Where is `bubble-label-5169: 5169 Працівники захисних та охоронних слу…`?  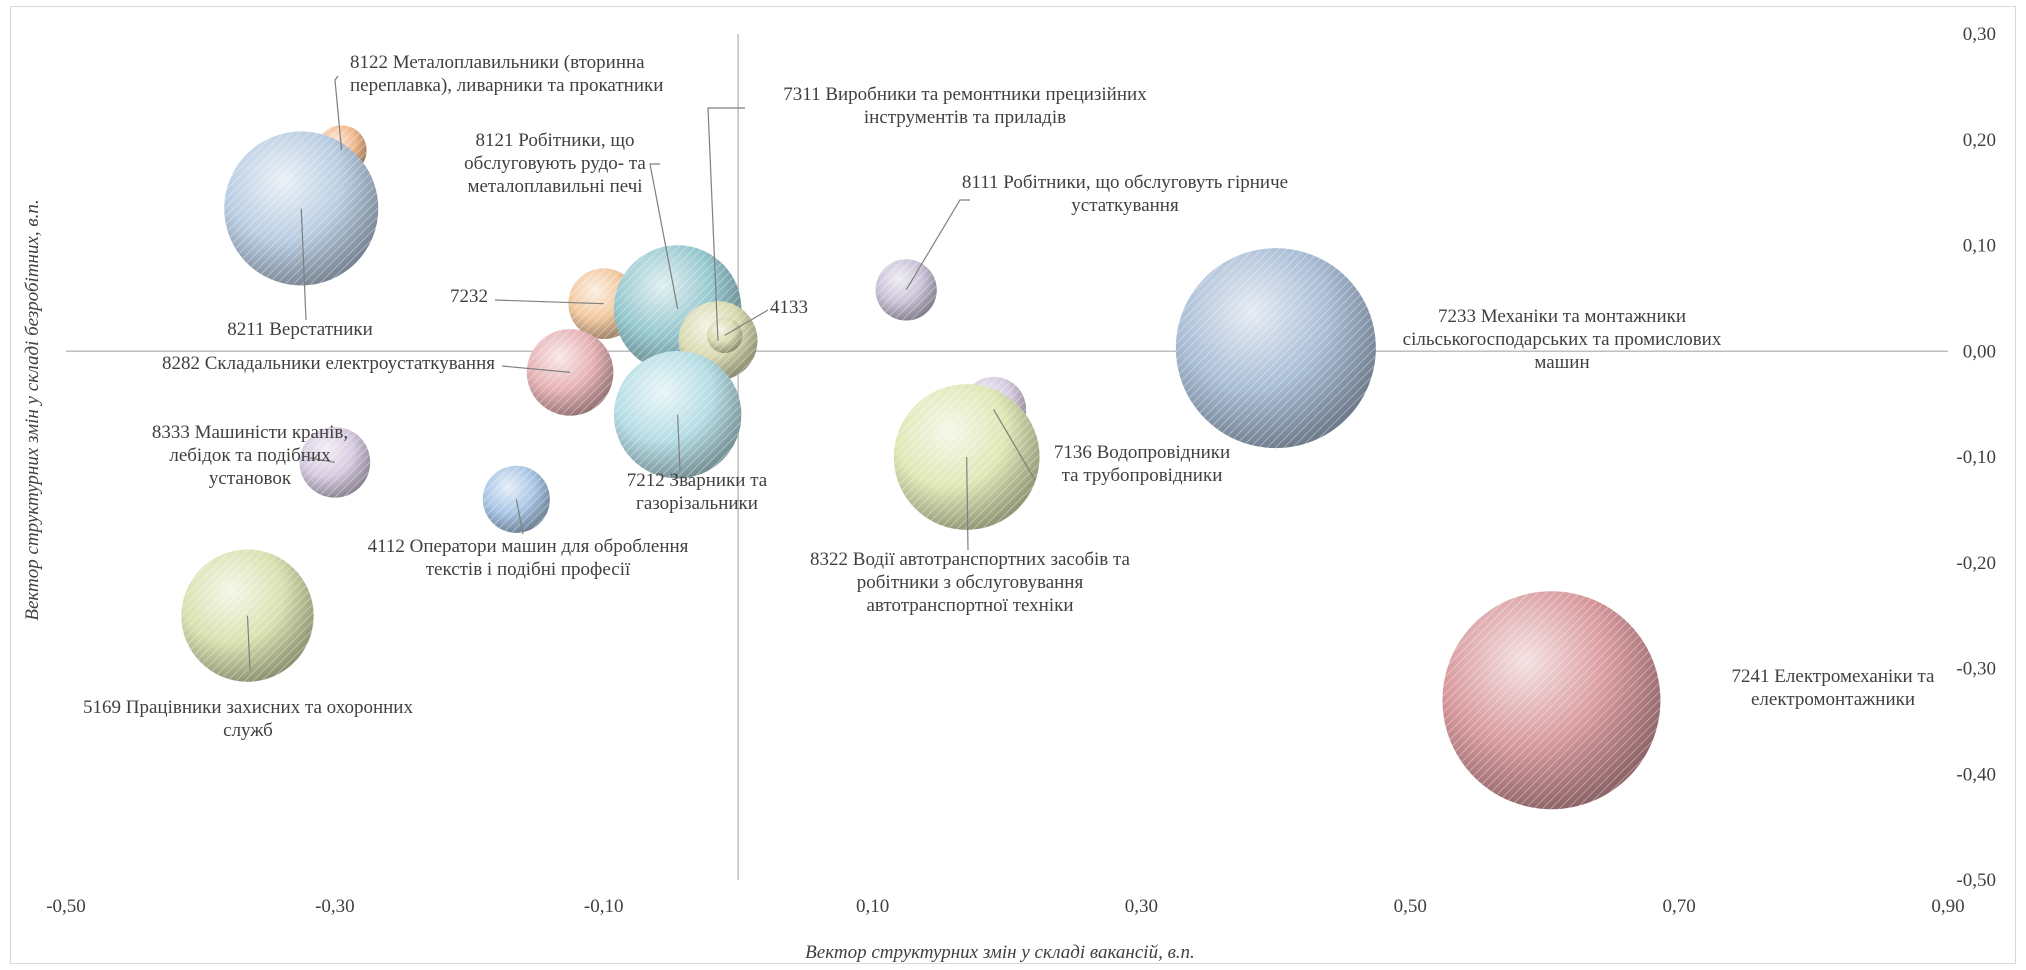
bubble-label-5169: 5169 Працівники захисних та охоронних слу… is located at coordinates (248, 719).